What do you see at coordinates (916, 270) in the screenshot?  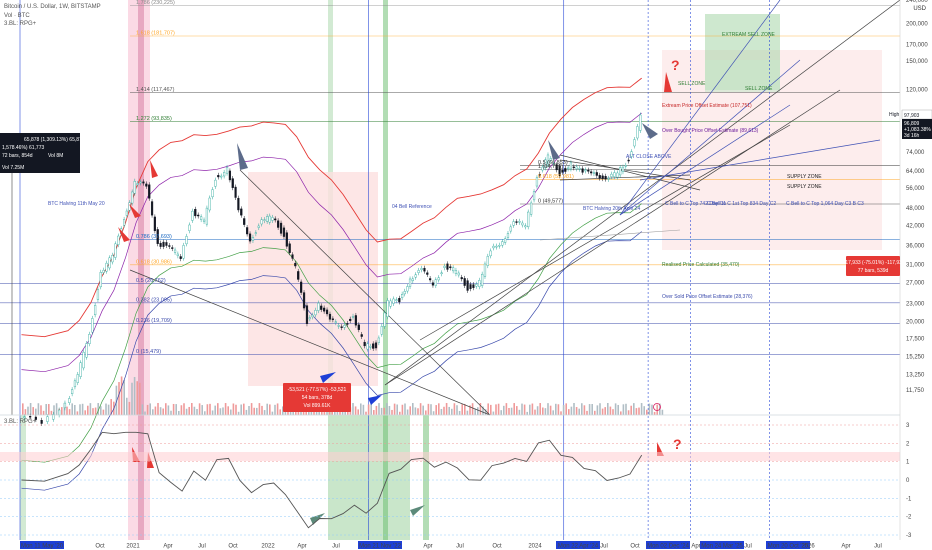 I see `y-axis-strip` at bounding box center [916, 270].